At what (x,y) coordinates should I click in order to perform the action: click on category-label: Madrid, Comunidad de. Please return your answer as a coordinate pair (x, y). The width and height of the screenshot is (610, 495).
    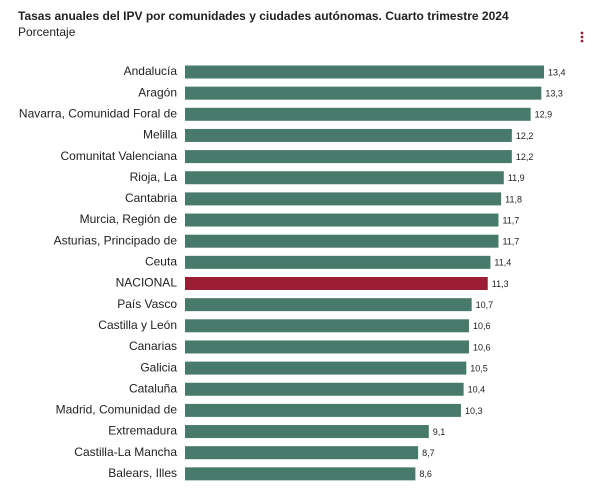
    Looking at the image, I should click on (117, 410).